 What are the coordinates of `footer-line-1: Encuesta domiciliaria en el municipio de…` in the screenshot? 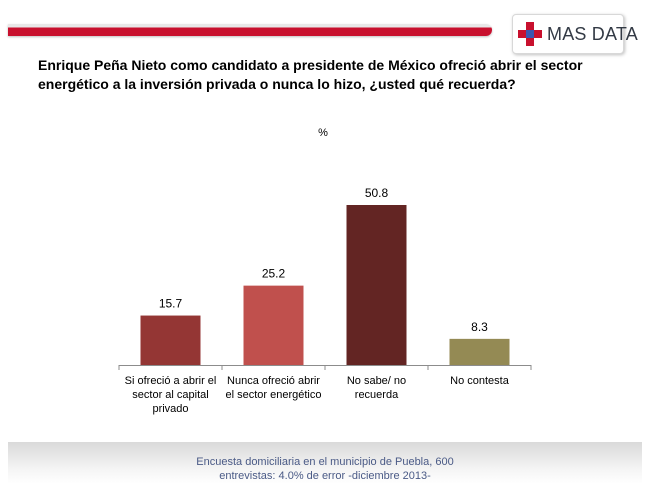 It's located at (325, 462).